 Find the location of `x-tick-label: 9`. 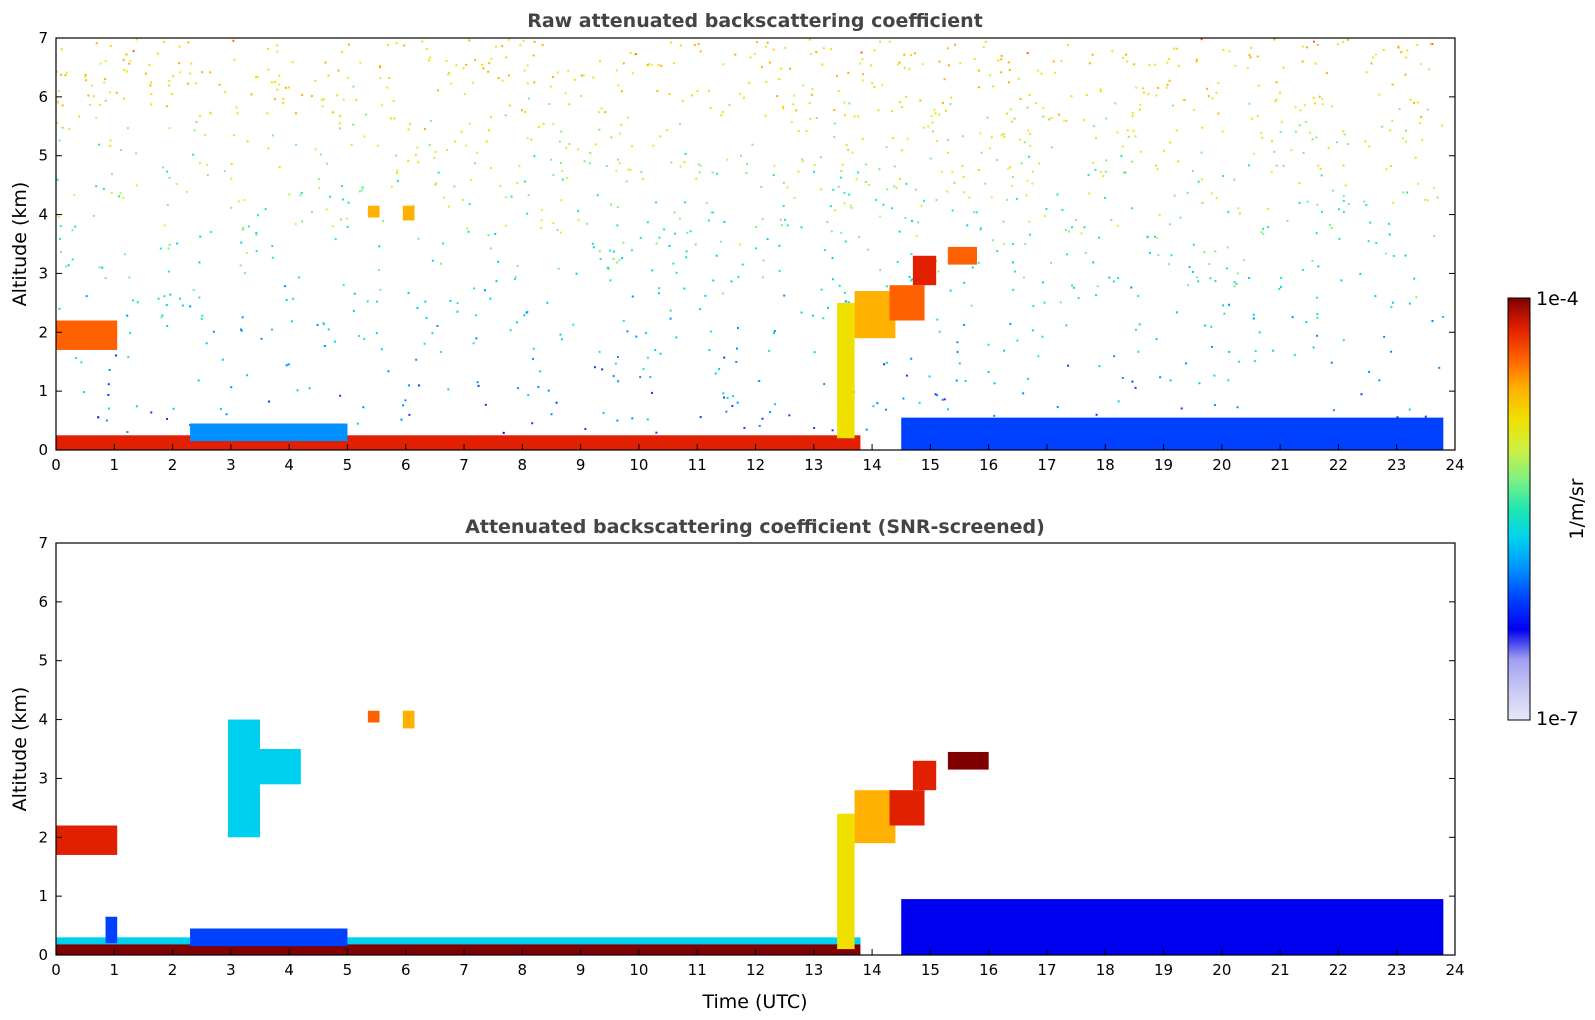

x-tick-label: 9 is located at coordinates (581, 465).